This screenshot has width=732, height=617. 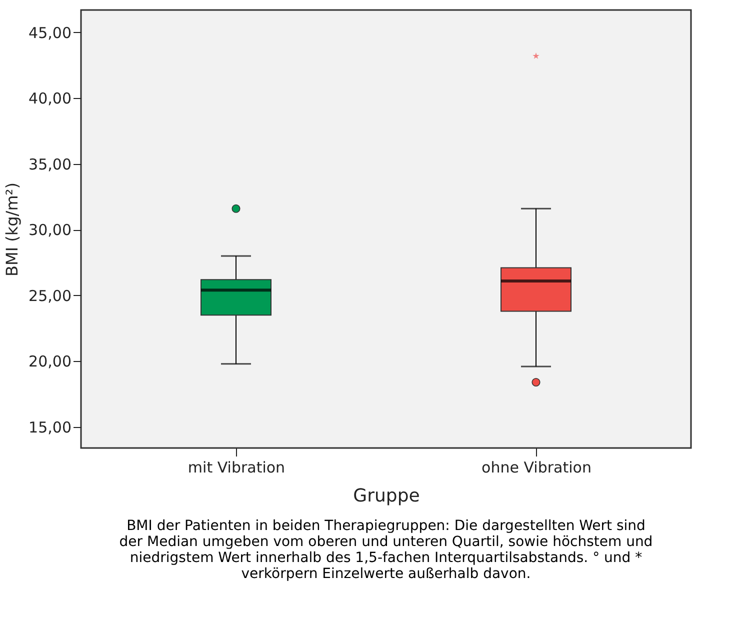 I want to click on x-tick-label: mit Vibration, so click(x=237, y=467).